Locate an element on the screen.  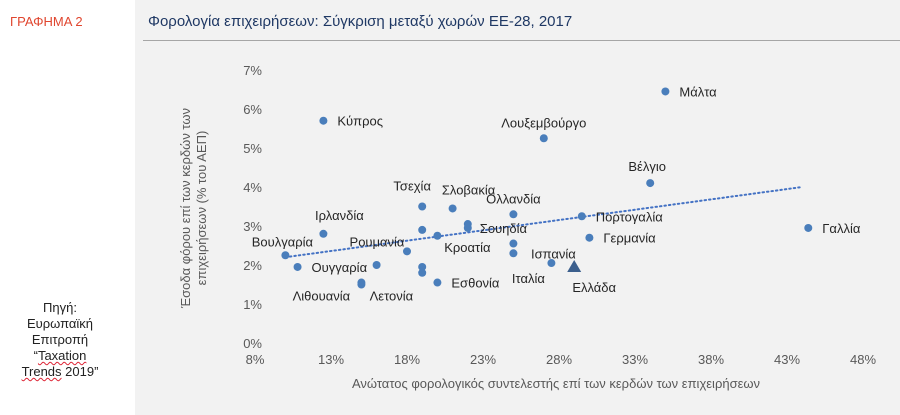
source-line: Πηγή: is located at coordinates (60, 307).